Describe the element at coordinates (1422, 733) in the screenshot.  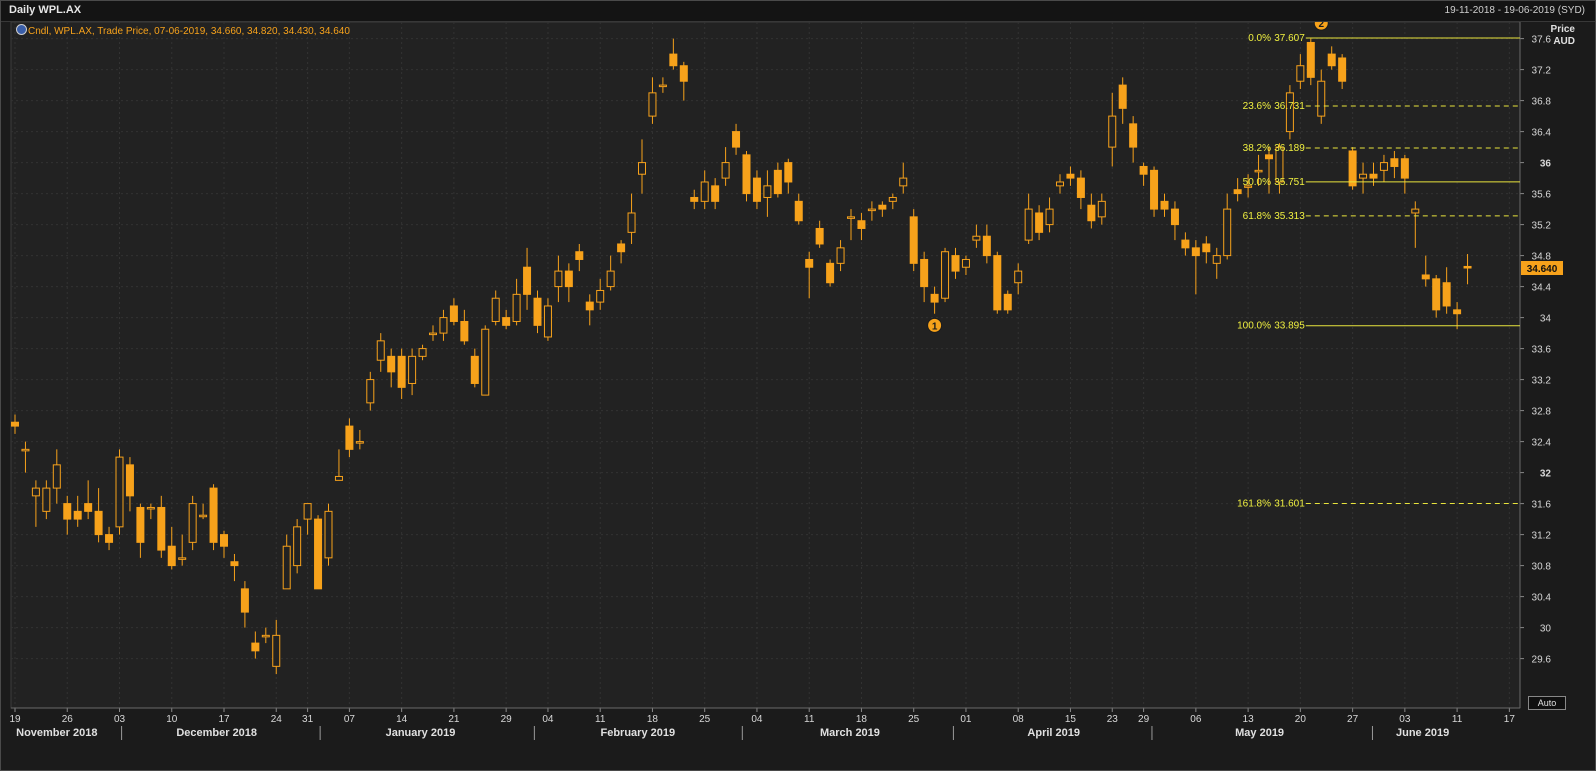
I see `month-label: June 2019` at that location.